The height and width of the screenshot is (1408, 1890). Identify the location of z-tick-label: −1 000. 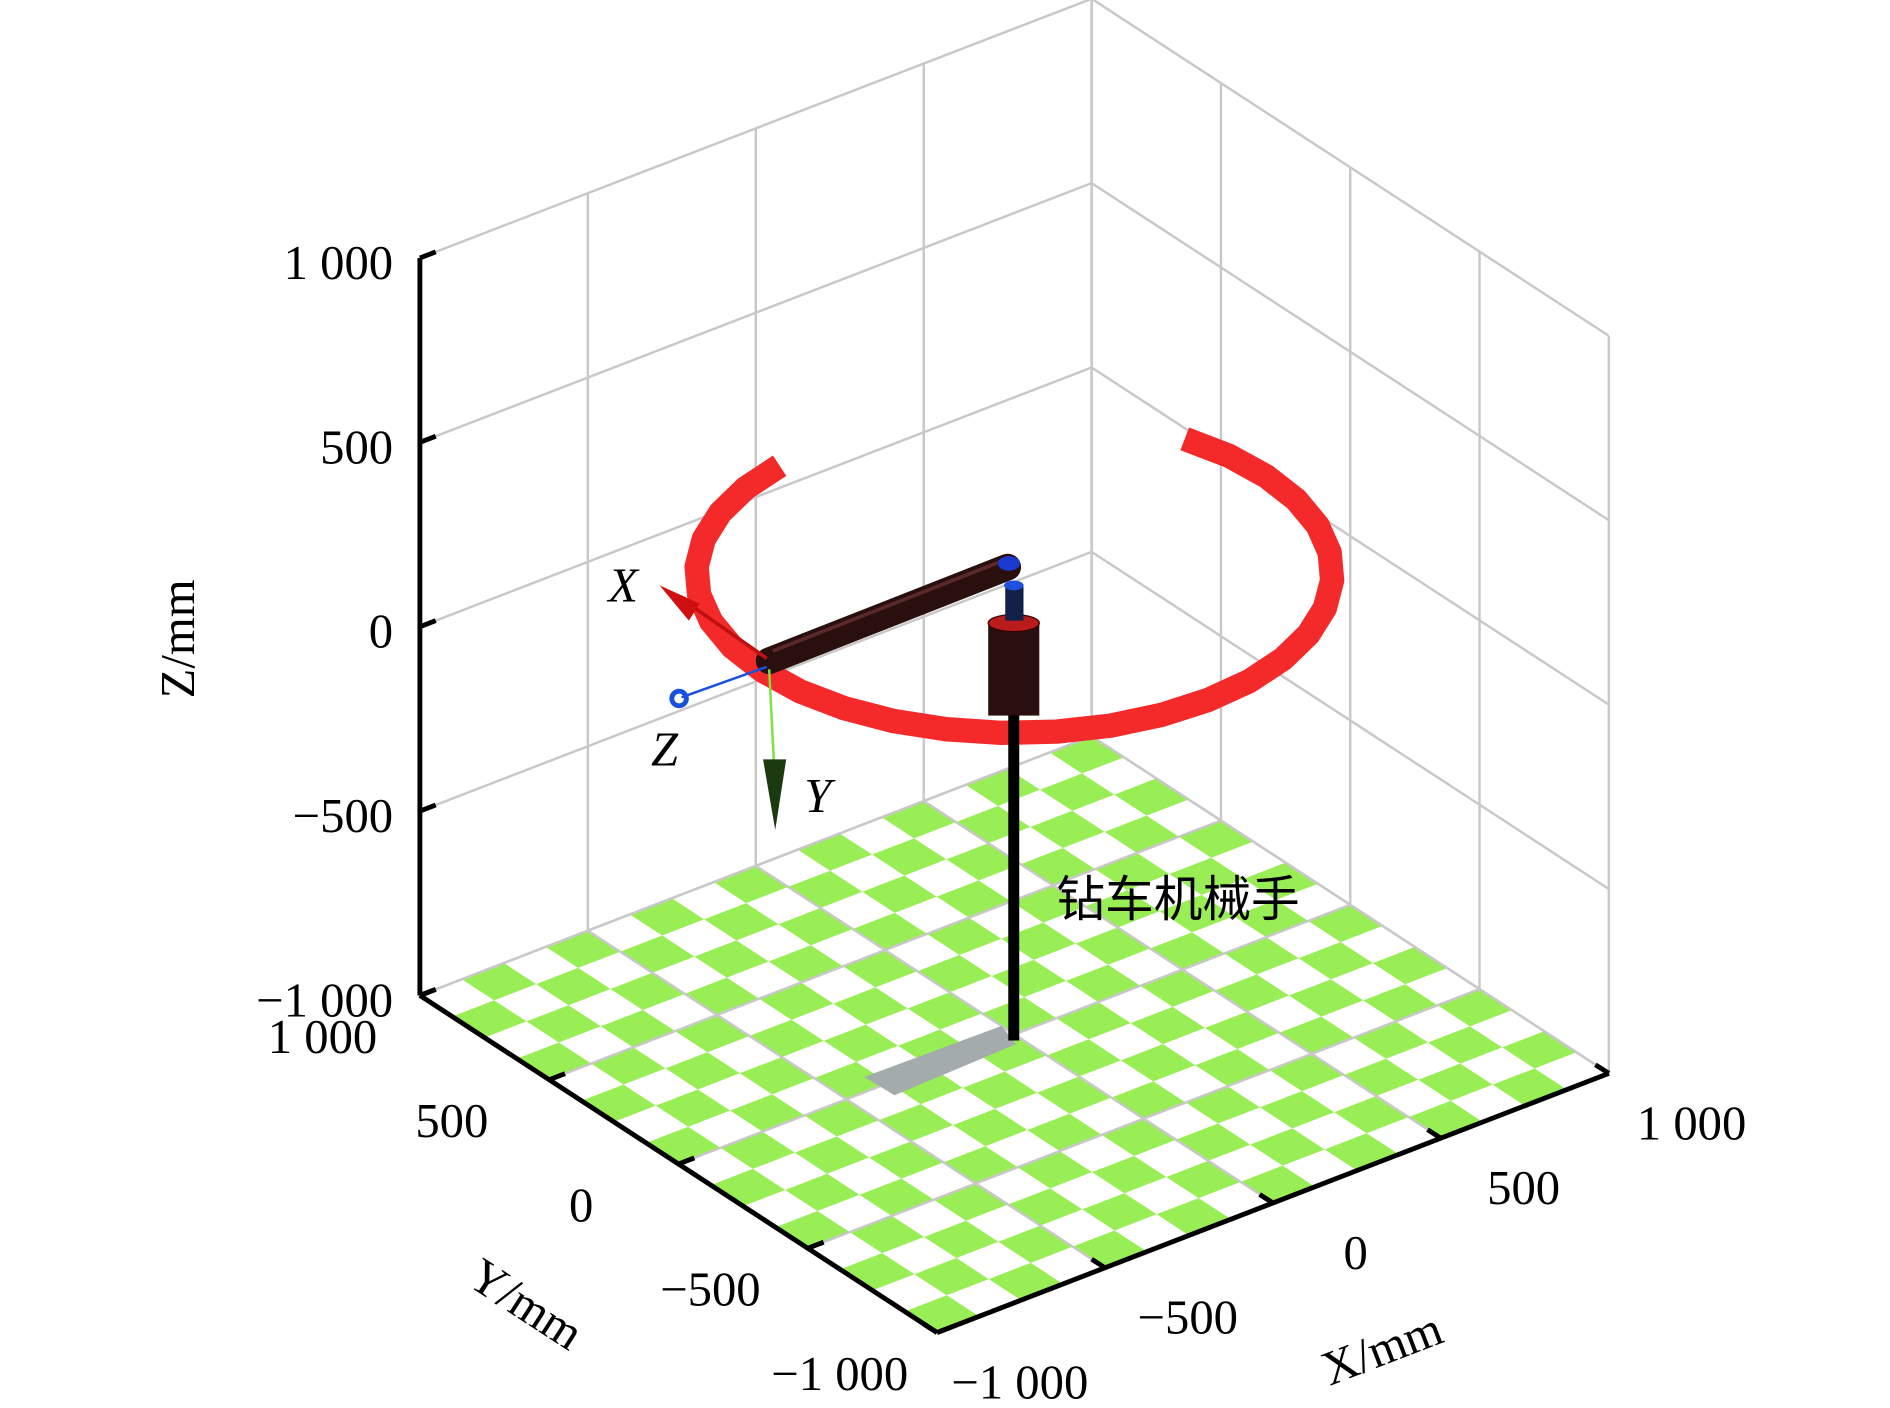
(324, 1000).